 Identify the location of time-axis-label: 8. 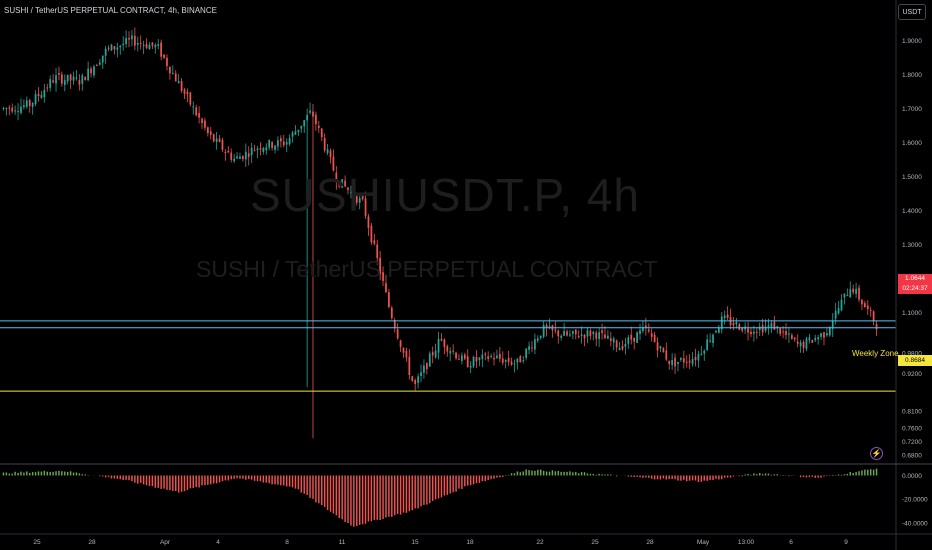
(287, 542).